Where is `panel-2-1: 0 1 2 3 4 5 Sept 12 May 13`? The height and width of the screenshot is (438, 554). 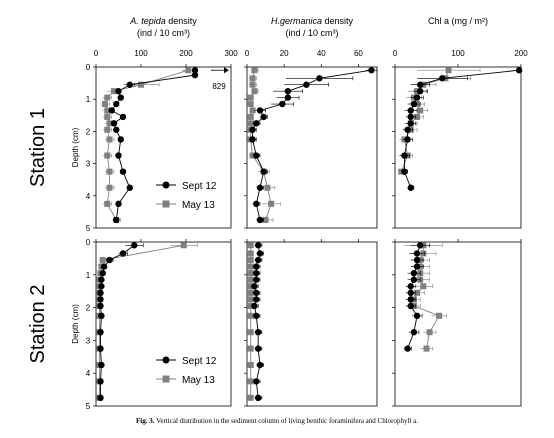 panel-2-1: 0 1 2 3 4 5 Sept 12 May 13 is located at coordinates (159, 324).